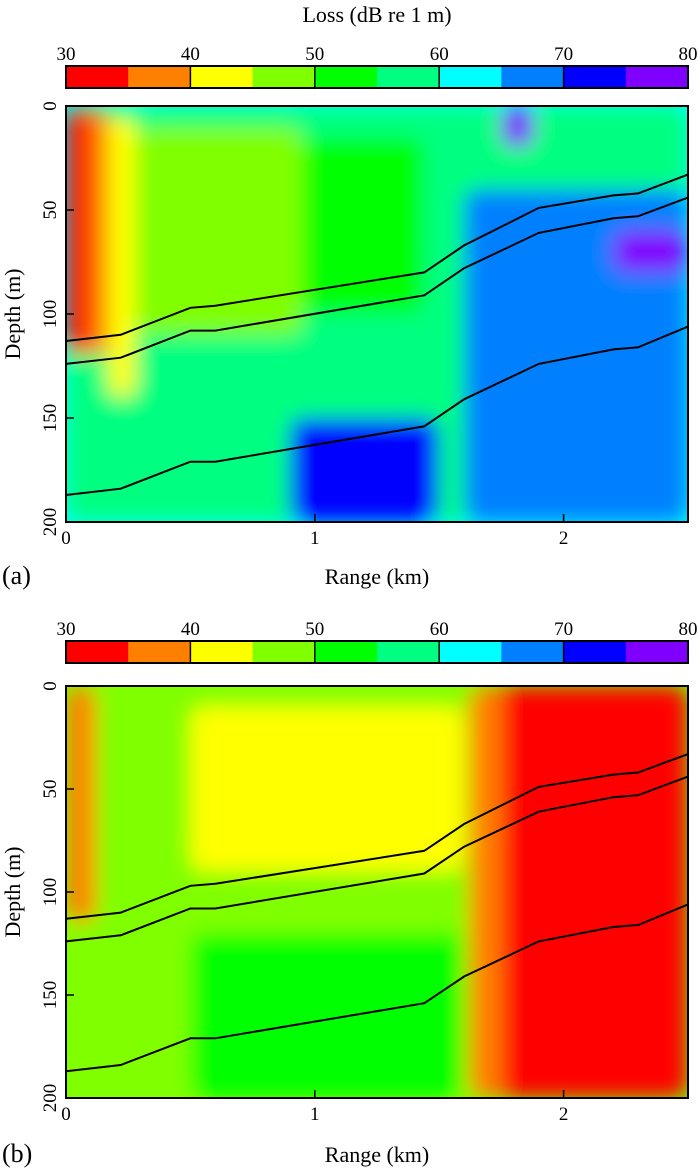 The width and height of the screenshot is (700, 1172). Describe the element at coordinates (50, 106) in the screenshot. I see `panel-a-ytick-label-0: 0` at that location.